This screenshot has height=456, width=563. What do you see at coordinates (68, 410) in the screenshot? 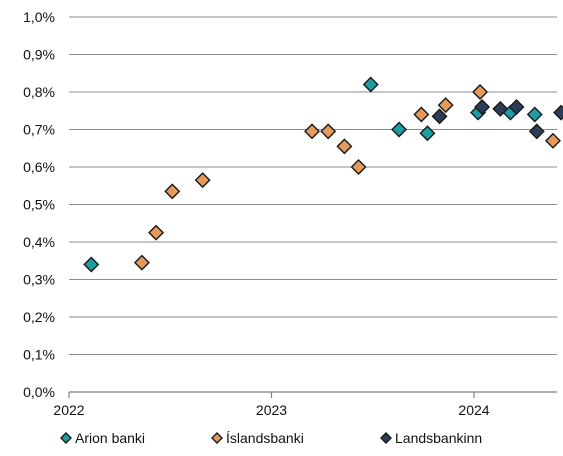
I see `x-tick-label: 2022` at bounding box center [68, 410].